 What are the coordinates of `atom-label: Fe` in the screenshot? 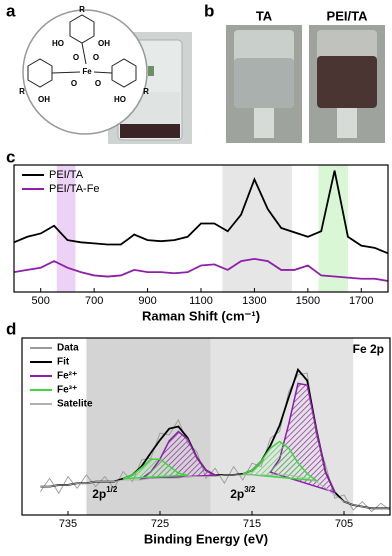 It's located at (87, 71).